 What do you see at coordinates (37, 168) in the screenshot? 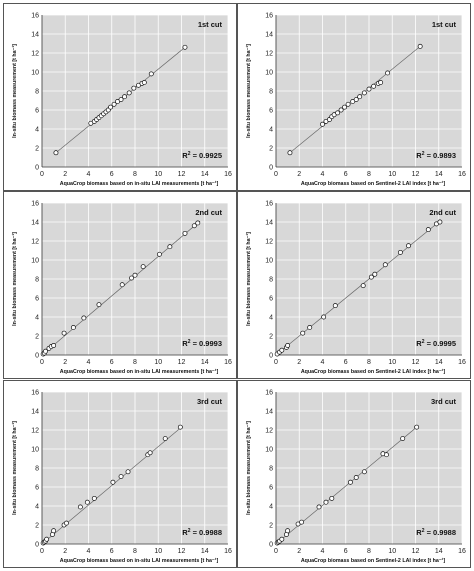
I see `y-tick-label: 0` at bounding box center [37, 168].